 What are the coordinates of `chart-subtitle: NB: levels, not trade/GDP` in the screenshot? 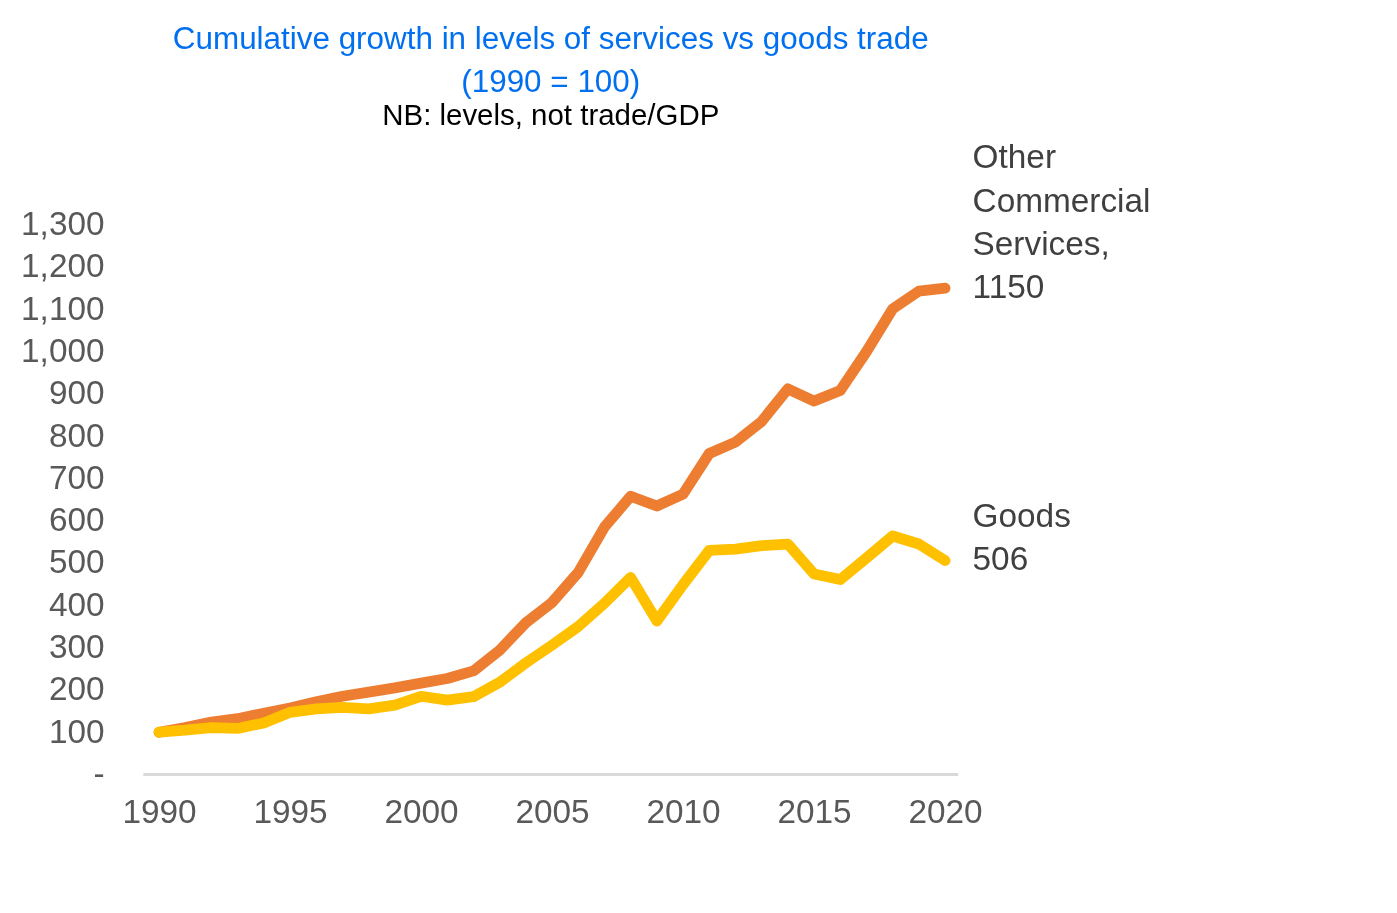 It's located at (551, 115).